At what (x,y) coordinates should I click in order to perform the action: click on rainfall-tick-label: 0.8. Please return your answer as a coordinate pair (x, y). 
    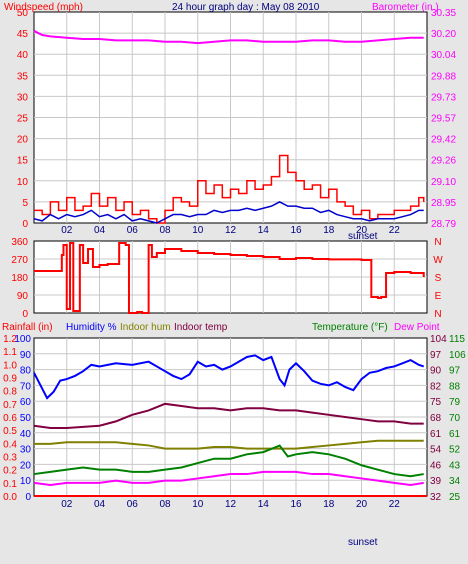
    Looking at the image, I should click on (10, 392).